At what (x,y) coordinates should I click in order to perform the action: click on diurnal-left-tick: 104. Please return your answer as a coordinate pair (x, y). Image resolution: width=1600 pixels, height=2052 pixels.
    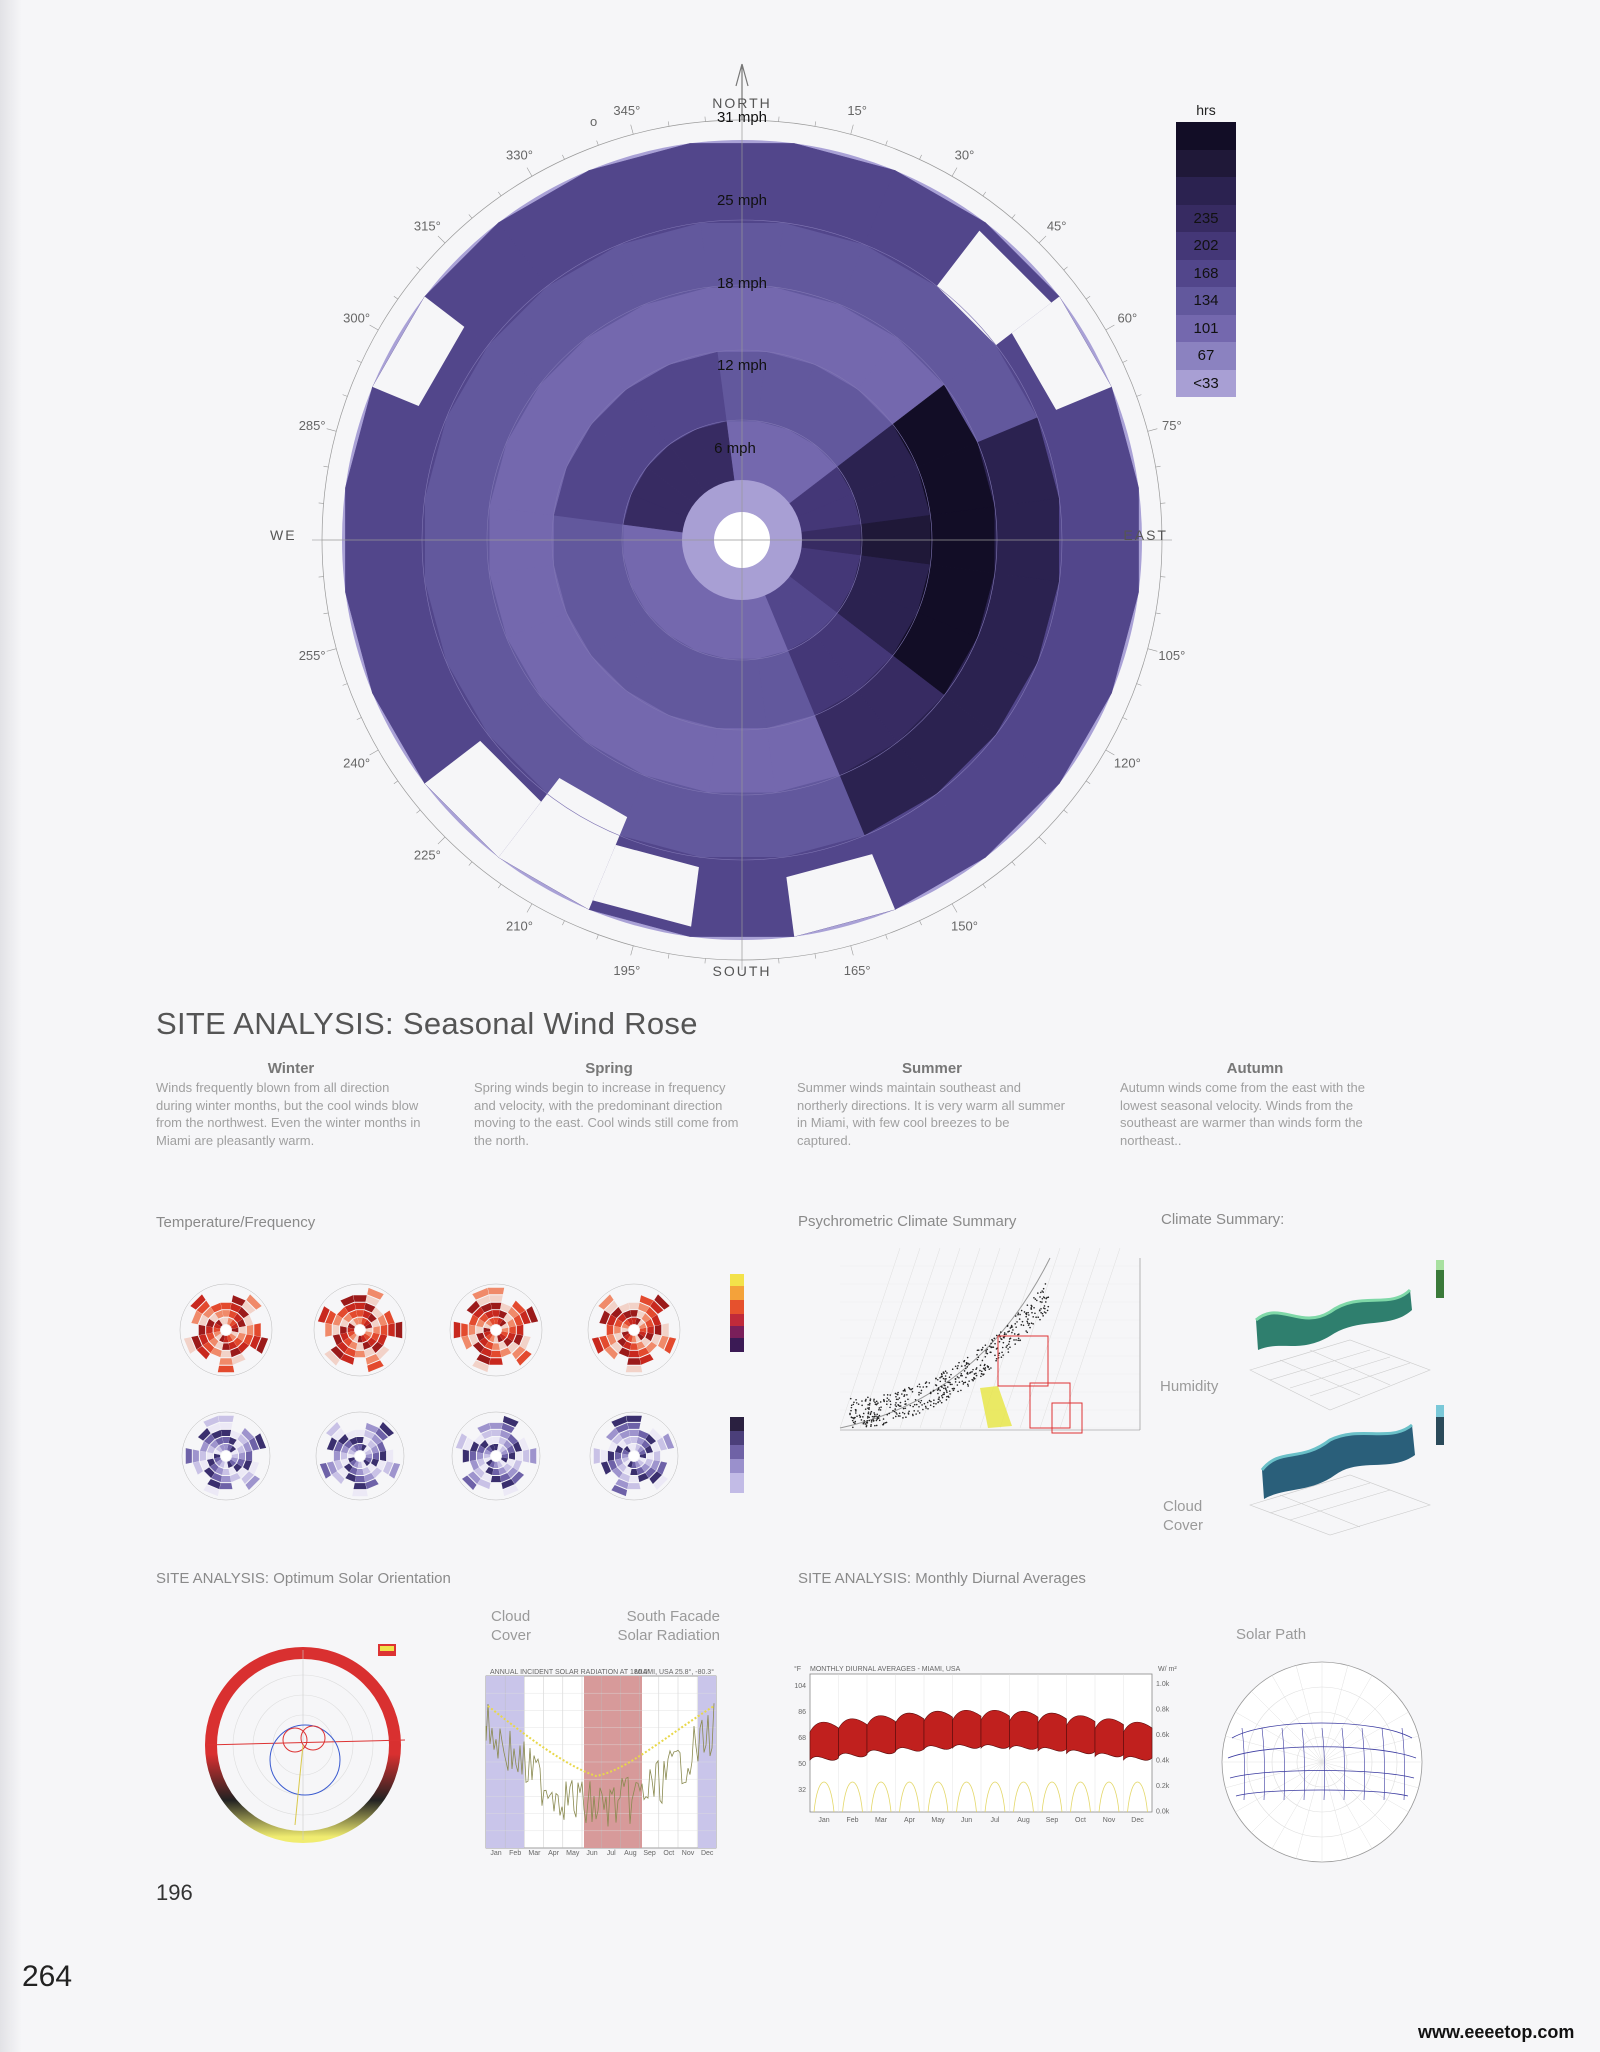
    Looking at the image, I should click on (800, 1686).